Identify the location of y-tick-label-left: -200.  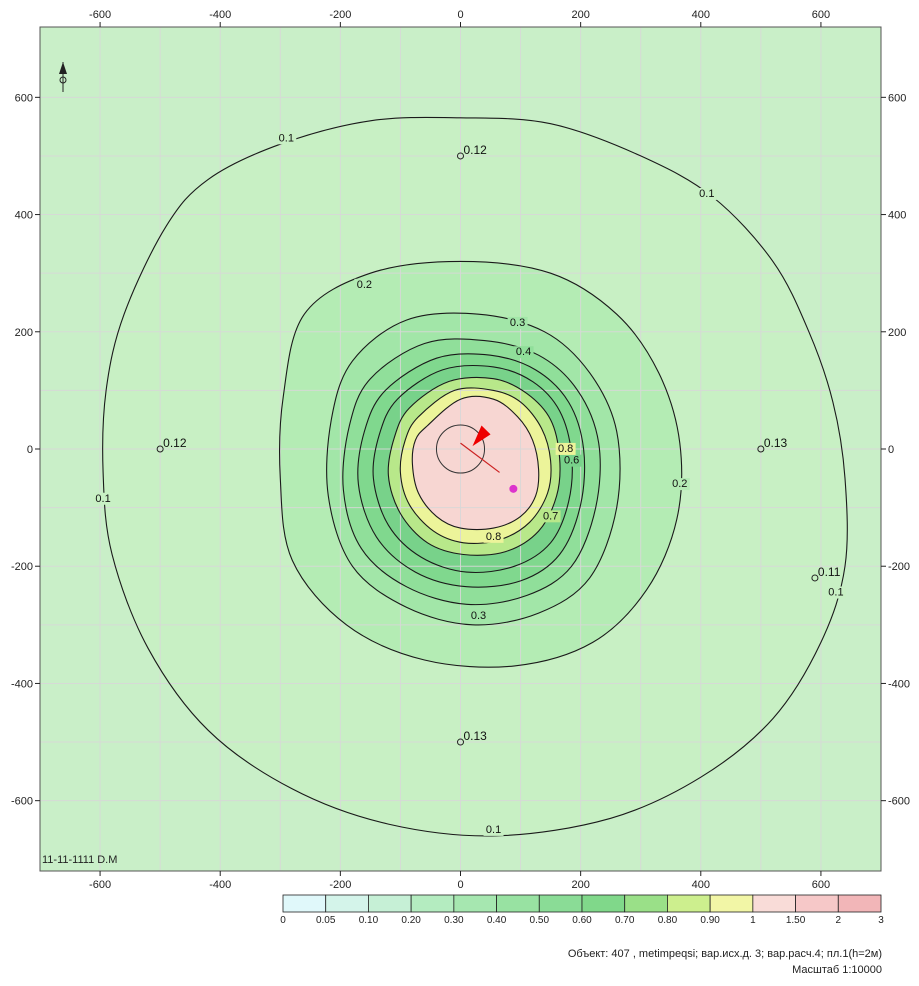
(22, 567).